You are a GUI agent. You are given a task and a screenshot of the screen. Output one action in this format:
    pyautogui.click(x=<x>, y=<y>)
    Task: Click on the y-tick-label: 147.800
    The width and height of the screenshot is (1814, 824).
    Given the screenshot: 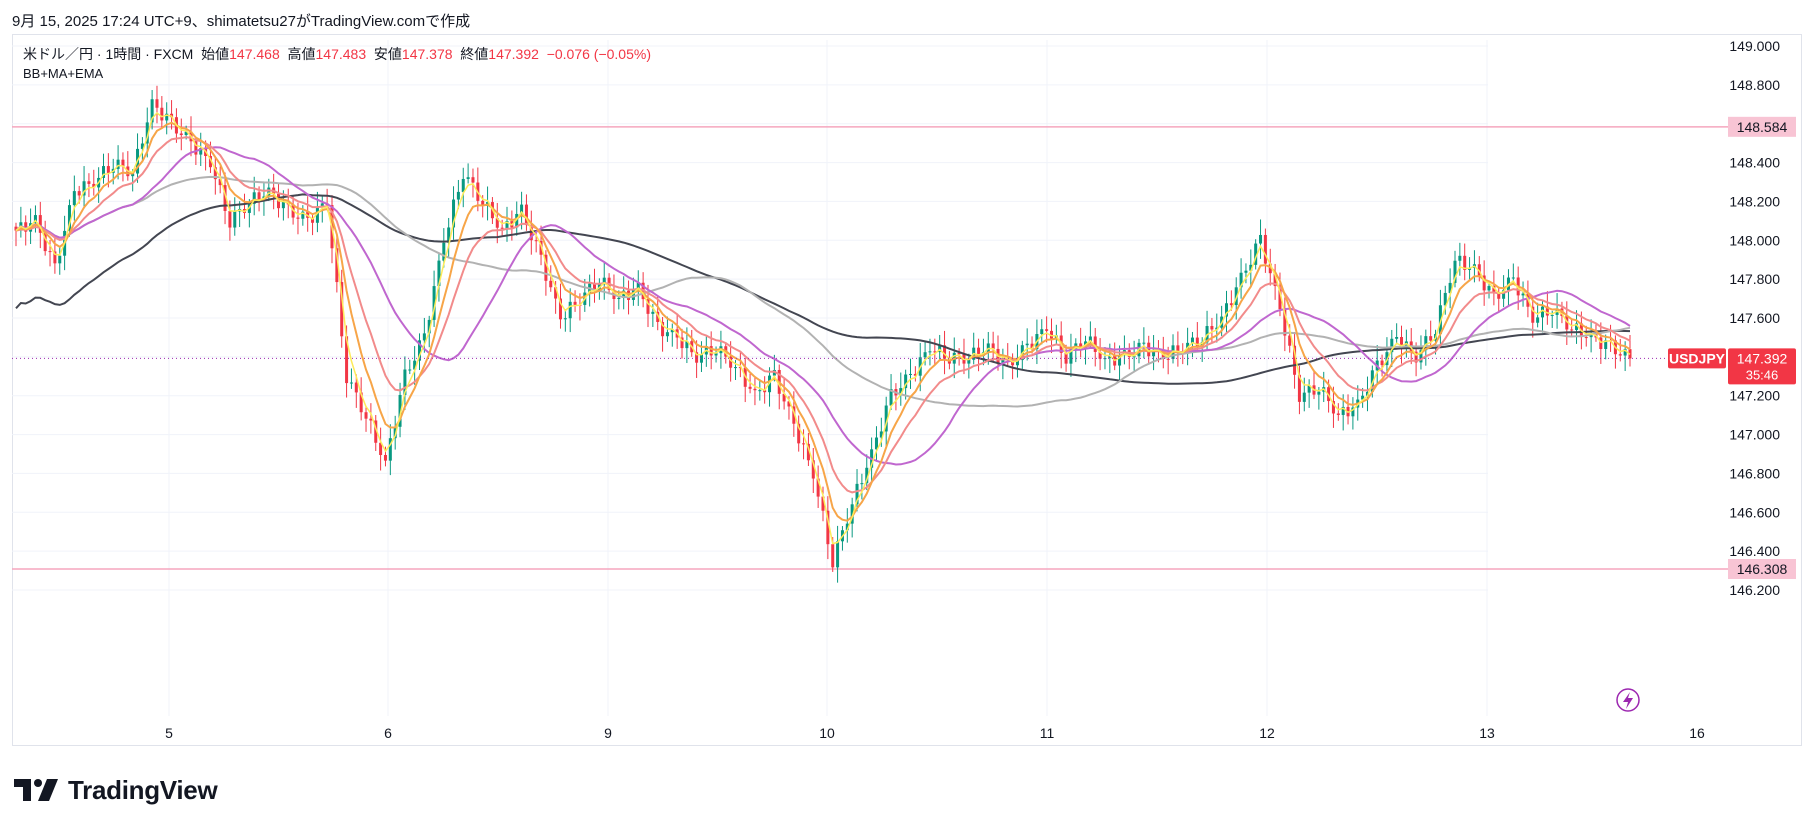 What is the action you would take?
    pyautogui.click(x=1754, y=279)
    